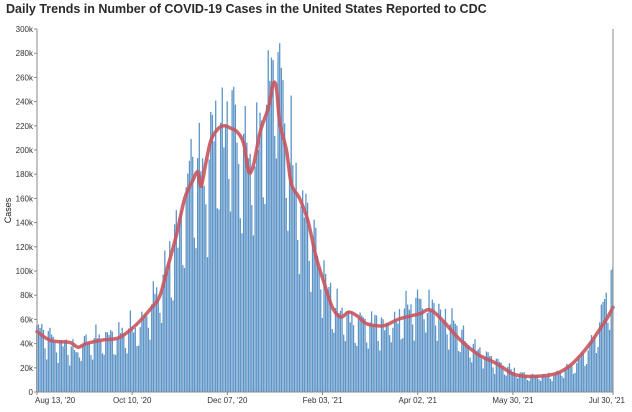  I want to click on y-tick-label: 260k, so click(25, 77).